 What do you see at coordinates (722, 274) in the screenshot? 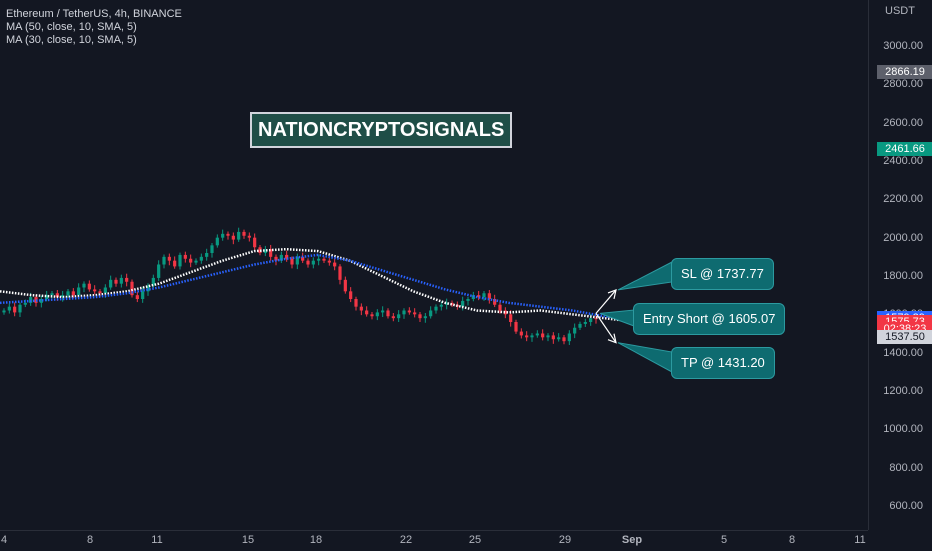
I see `stop-loss-callout: SL @ 1737.77` at bounding box center [722, 274].